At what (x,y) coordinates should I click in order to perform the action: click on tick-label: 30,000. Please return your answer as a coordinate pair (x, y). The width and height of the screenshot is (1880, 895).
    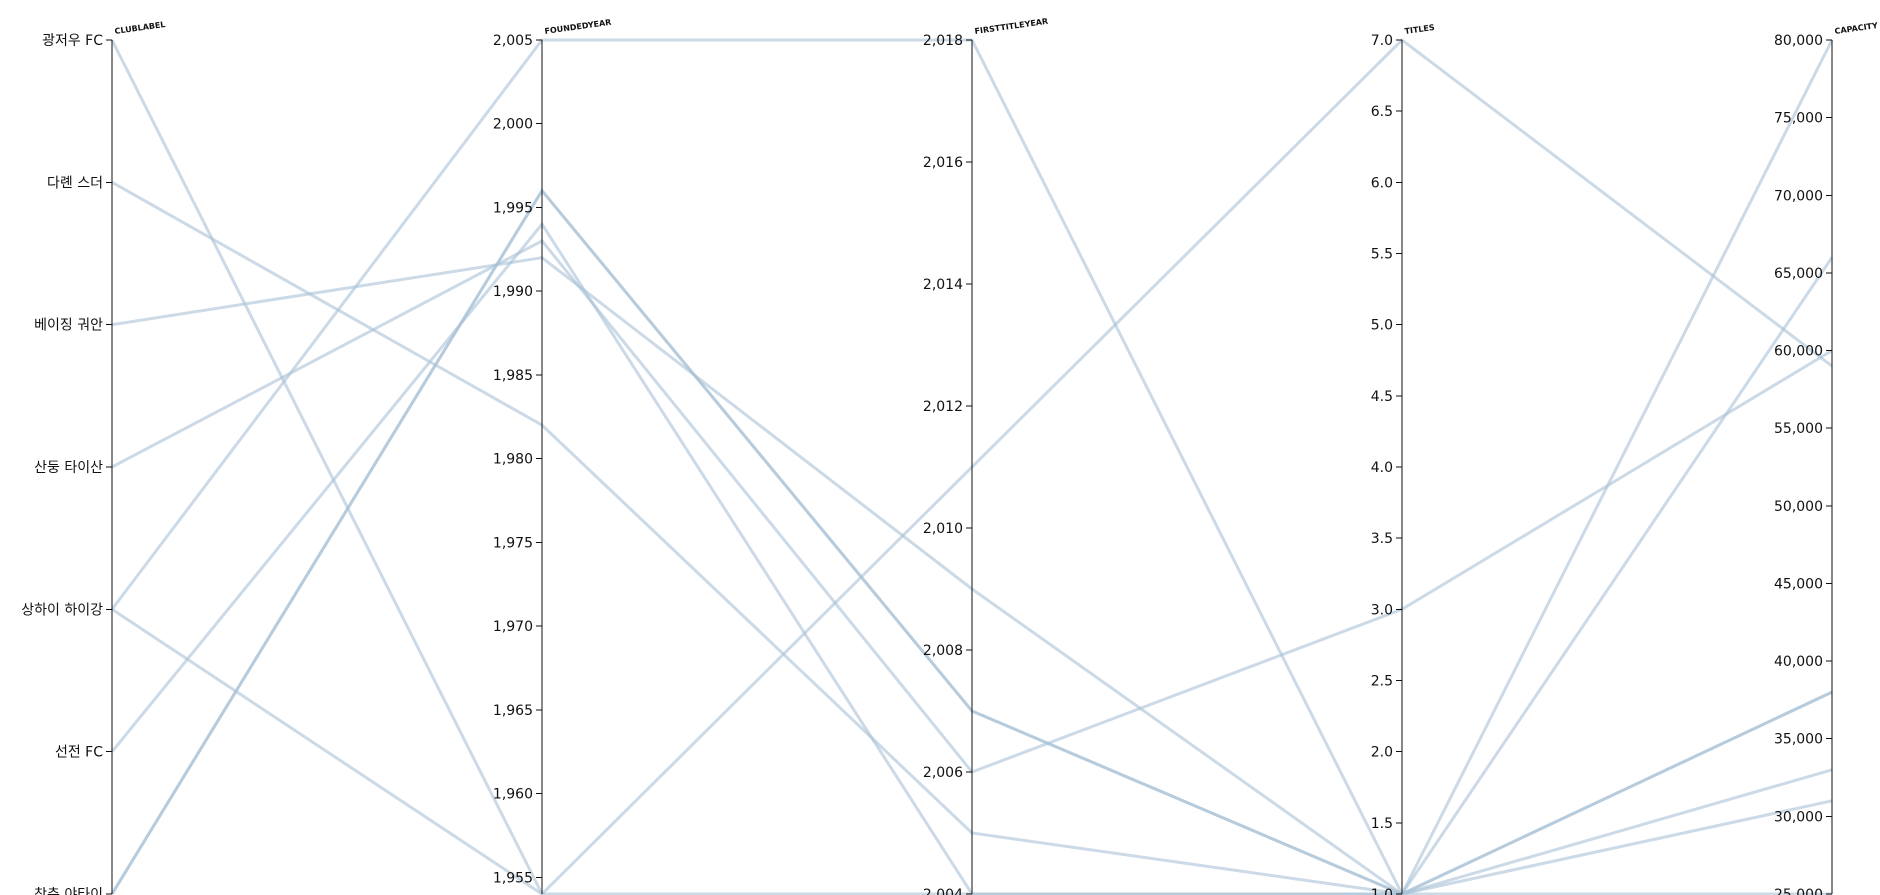
    Looking at the image, I should click on (1798, 817).